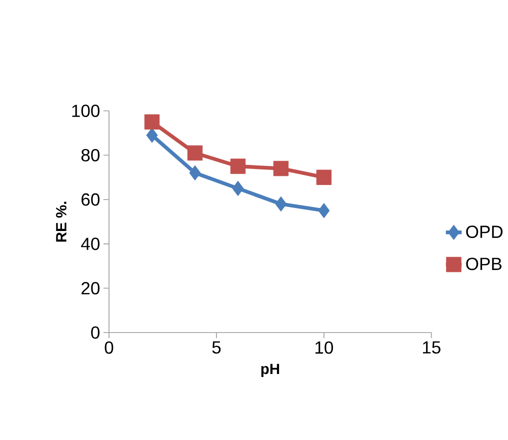 This screenshot has width=508, height=440. I want to click on x-tick-label: 15, so click(431, 348).